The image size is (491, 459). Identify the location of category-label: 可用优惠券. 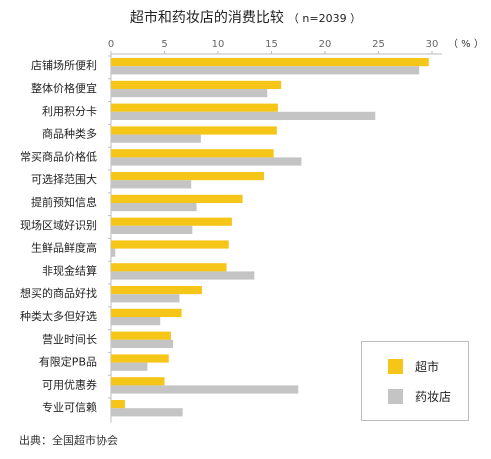
(69, 384).